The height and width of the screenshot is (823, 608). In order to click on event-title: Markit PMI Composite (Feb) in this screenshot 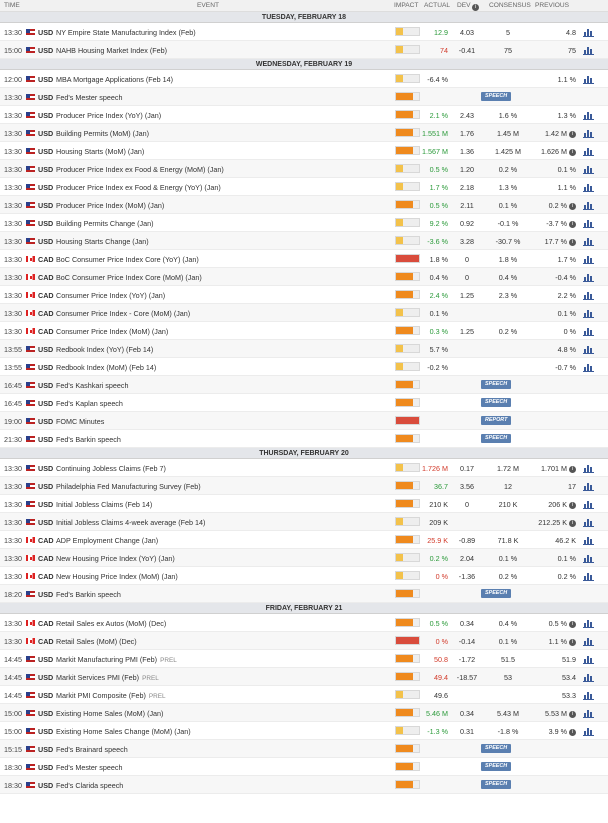, I will do `click(101, 695)`.